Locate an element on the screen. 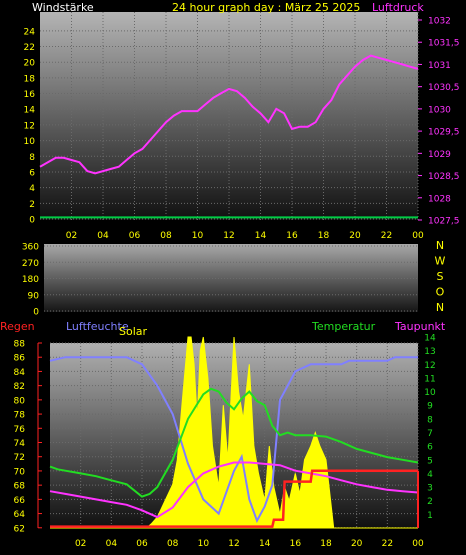  top-x-tick-label: 14 is located at coordinates (261, 236).